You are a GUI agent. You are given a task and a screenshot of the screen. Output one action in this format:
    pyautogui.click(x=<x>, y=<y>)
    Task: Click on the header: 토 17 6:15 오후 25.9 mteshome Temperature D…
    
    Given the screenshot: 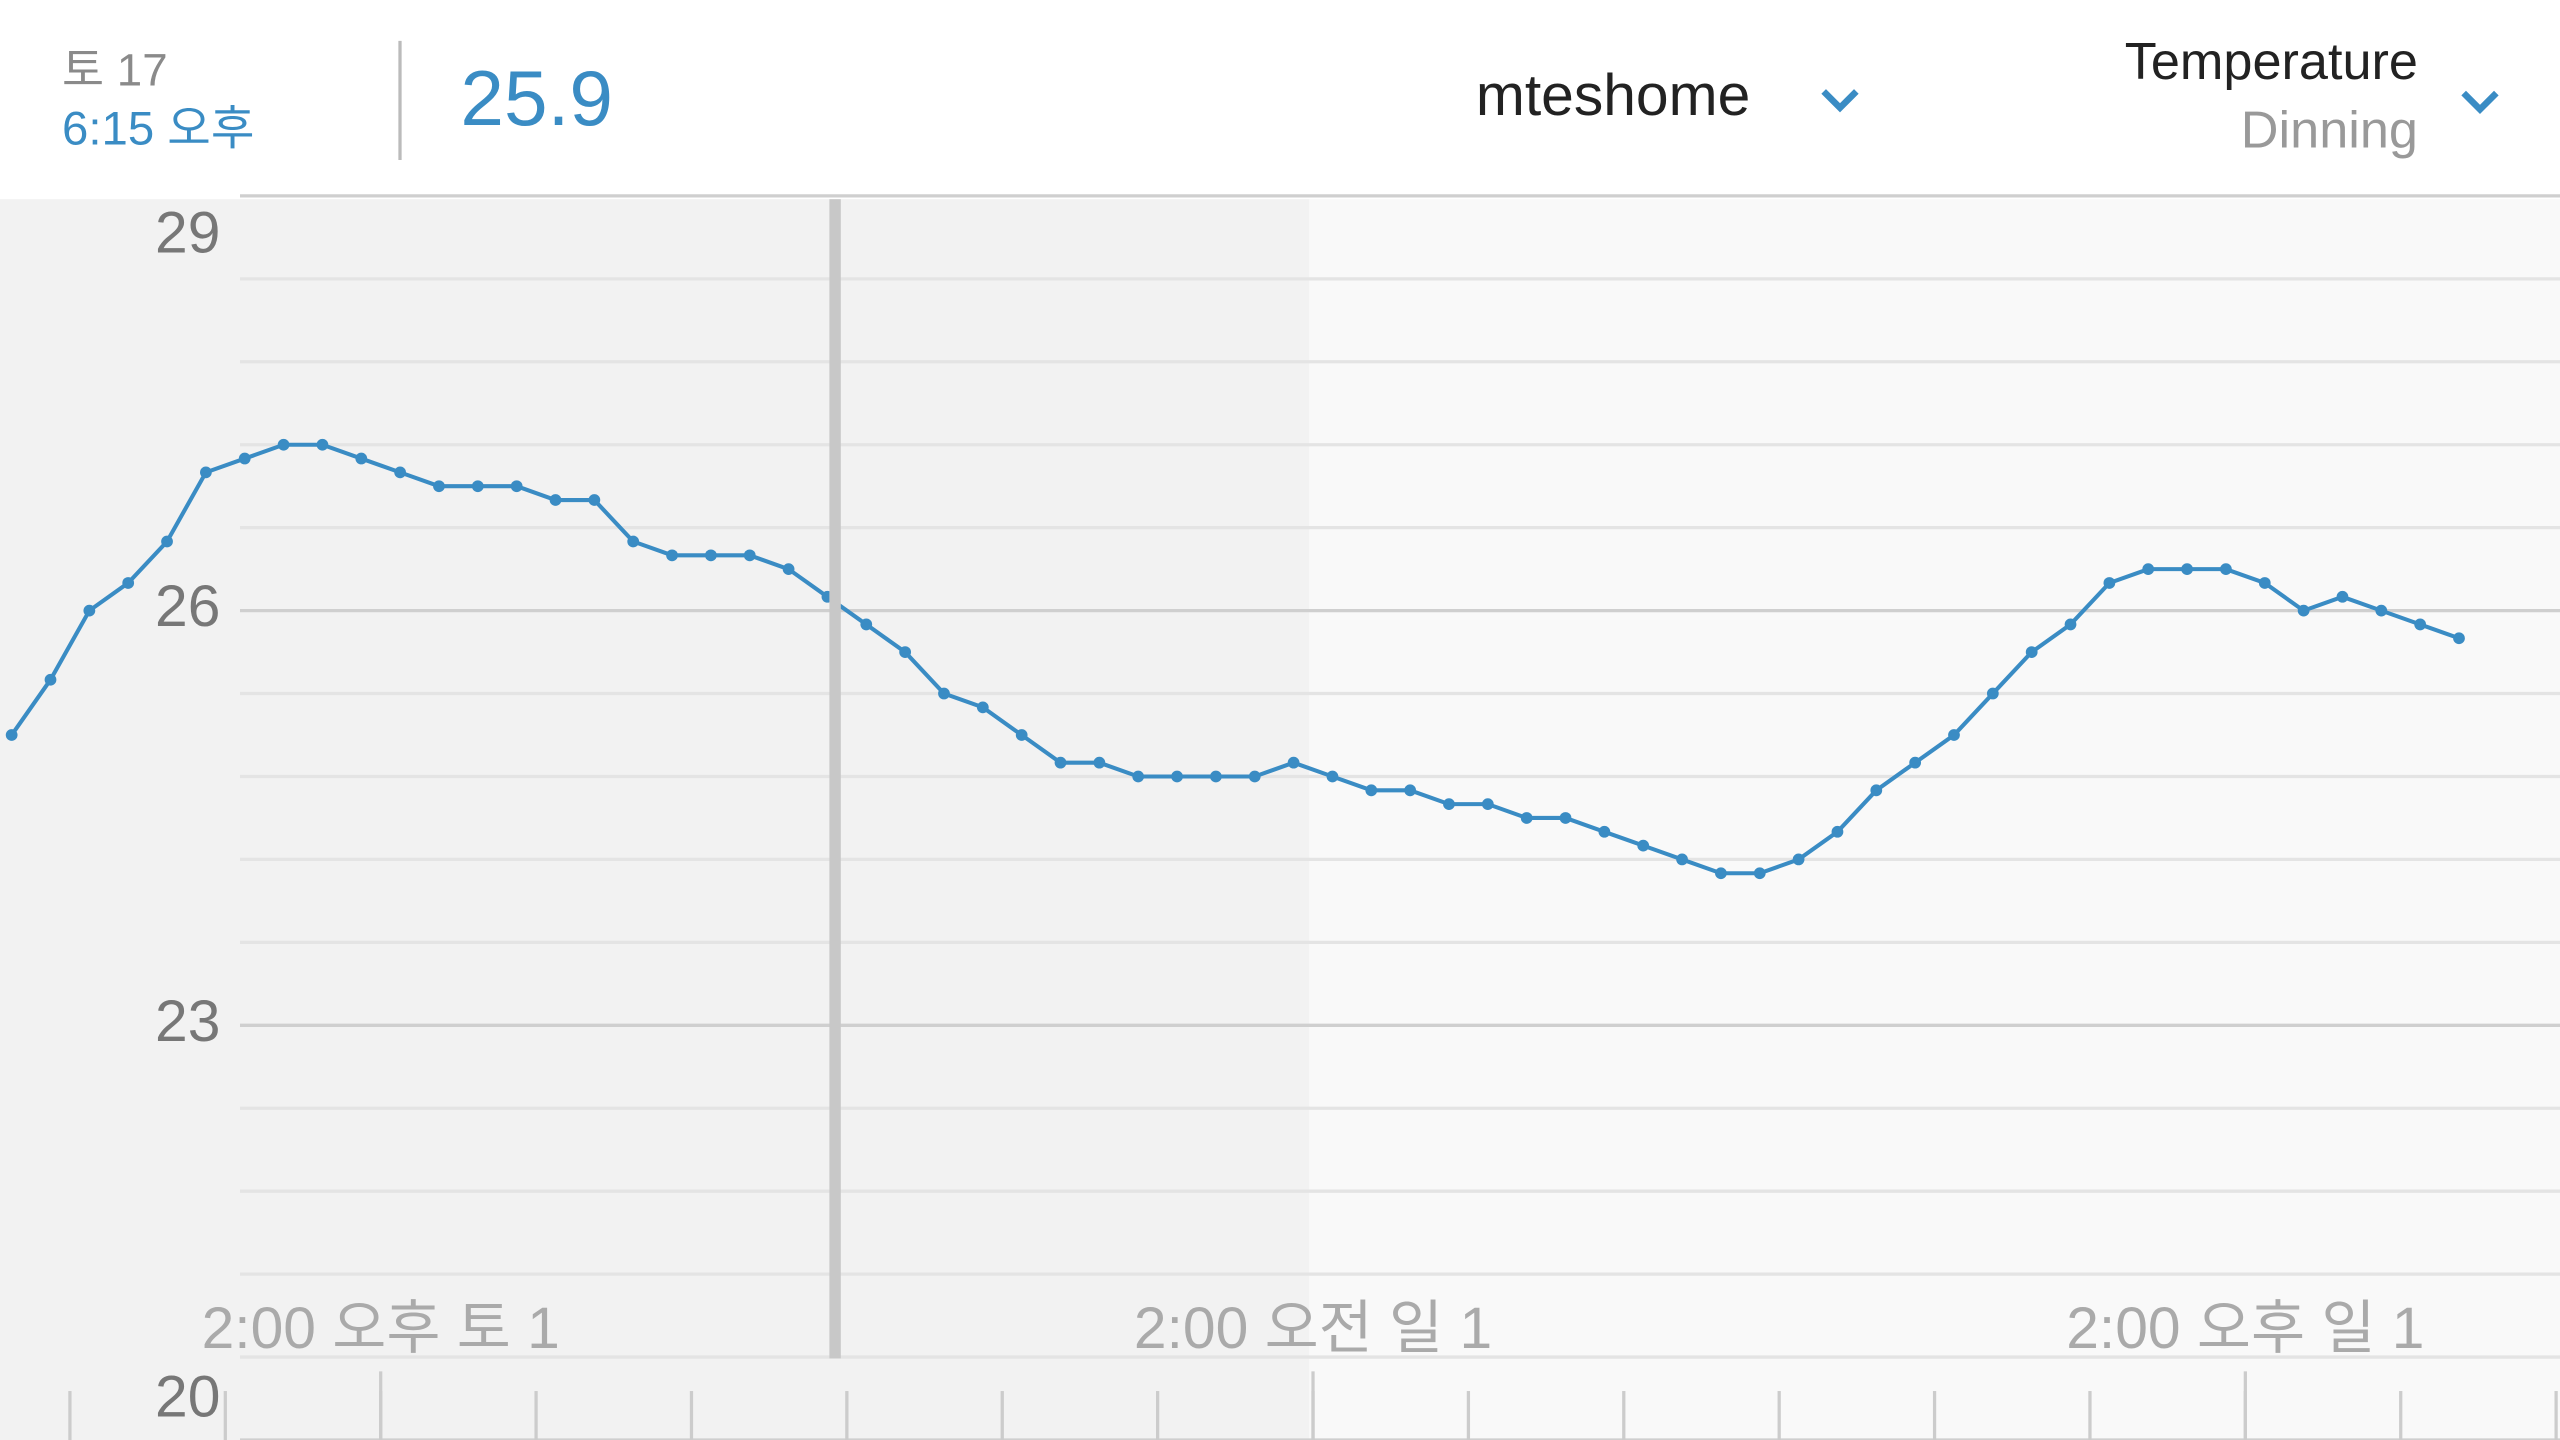 What is the action you would take?
    pyautogui.click(x=1280, y=96)
    